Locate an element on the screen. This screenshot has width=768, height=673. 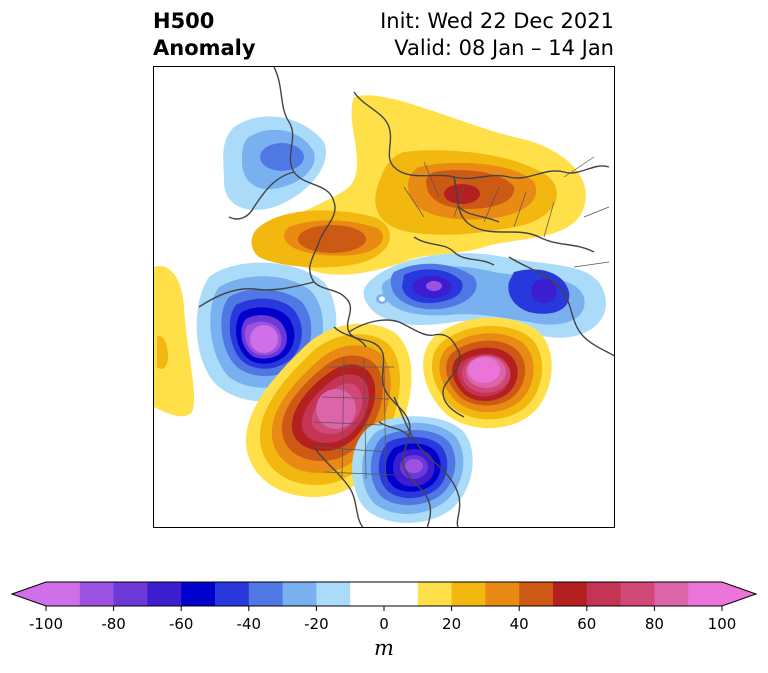
positive-anomaly-arctic is located at coordinates (418, 185).